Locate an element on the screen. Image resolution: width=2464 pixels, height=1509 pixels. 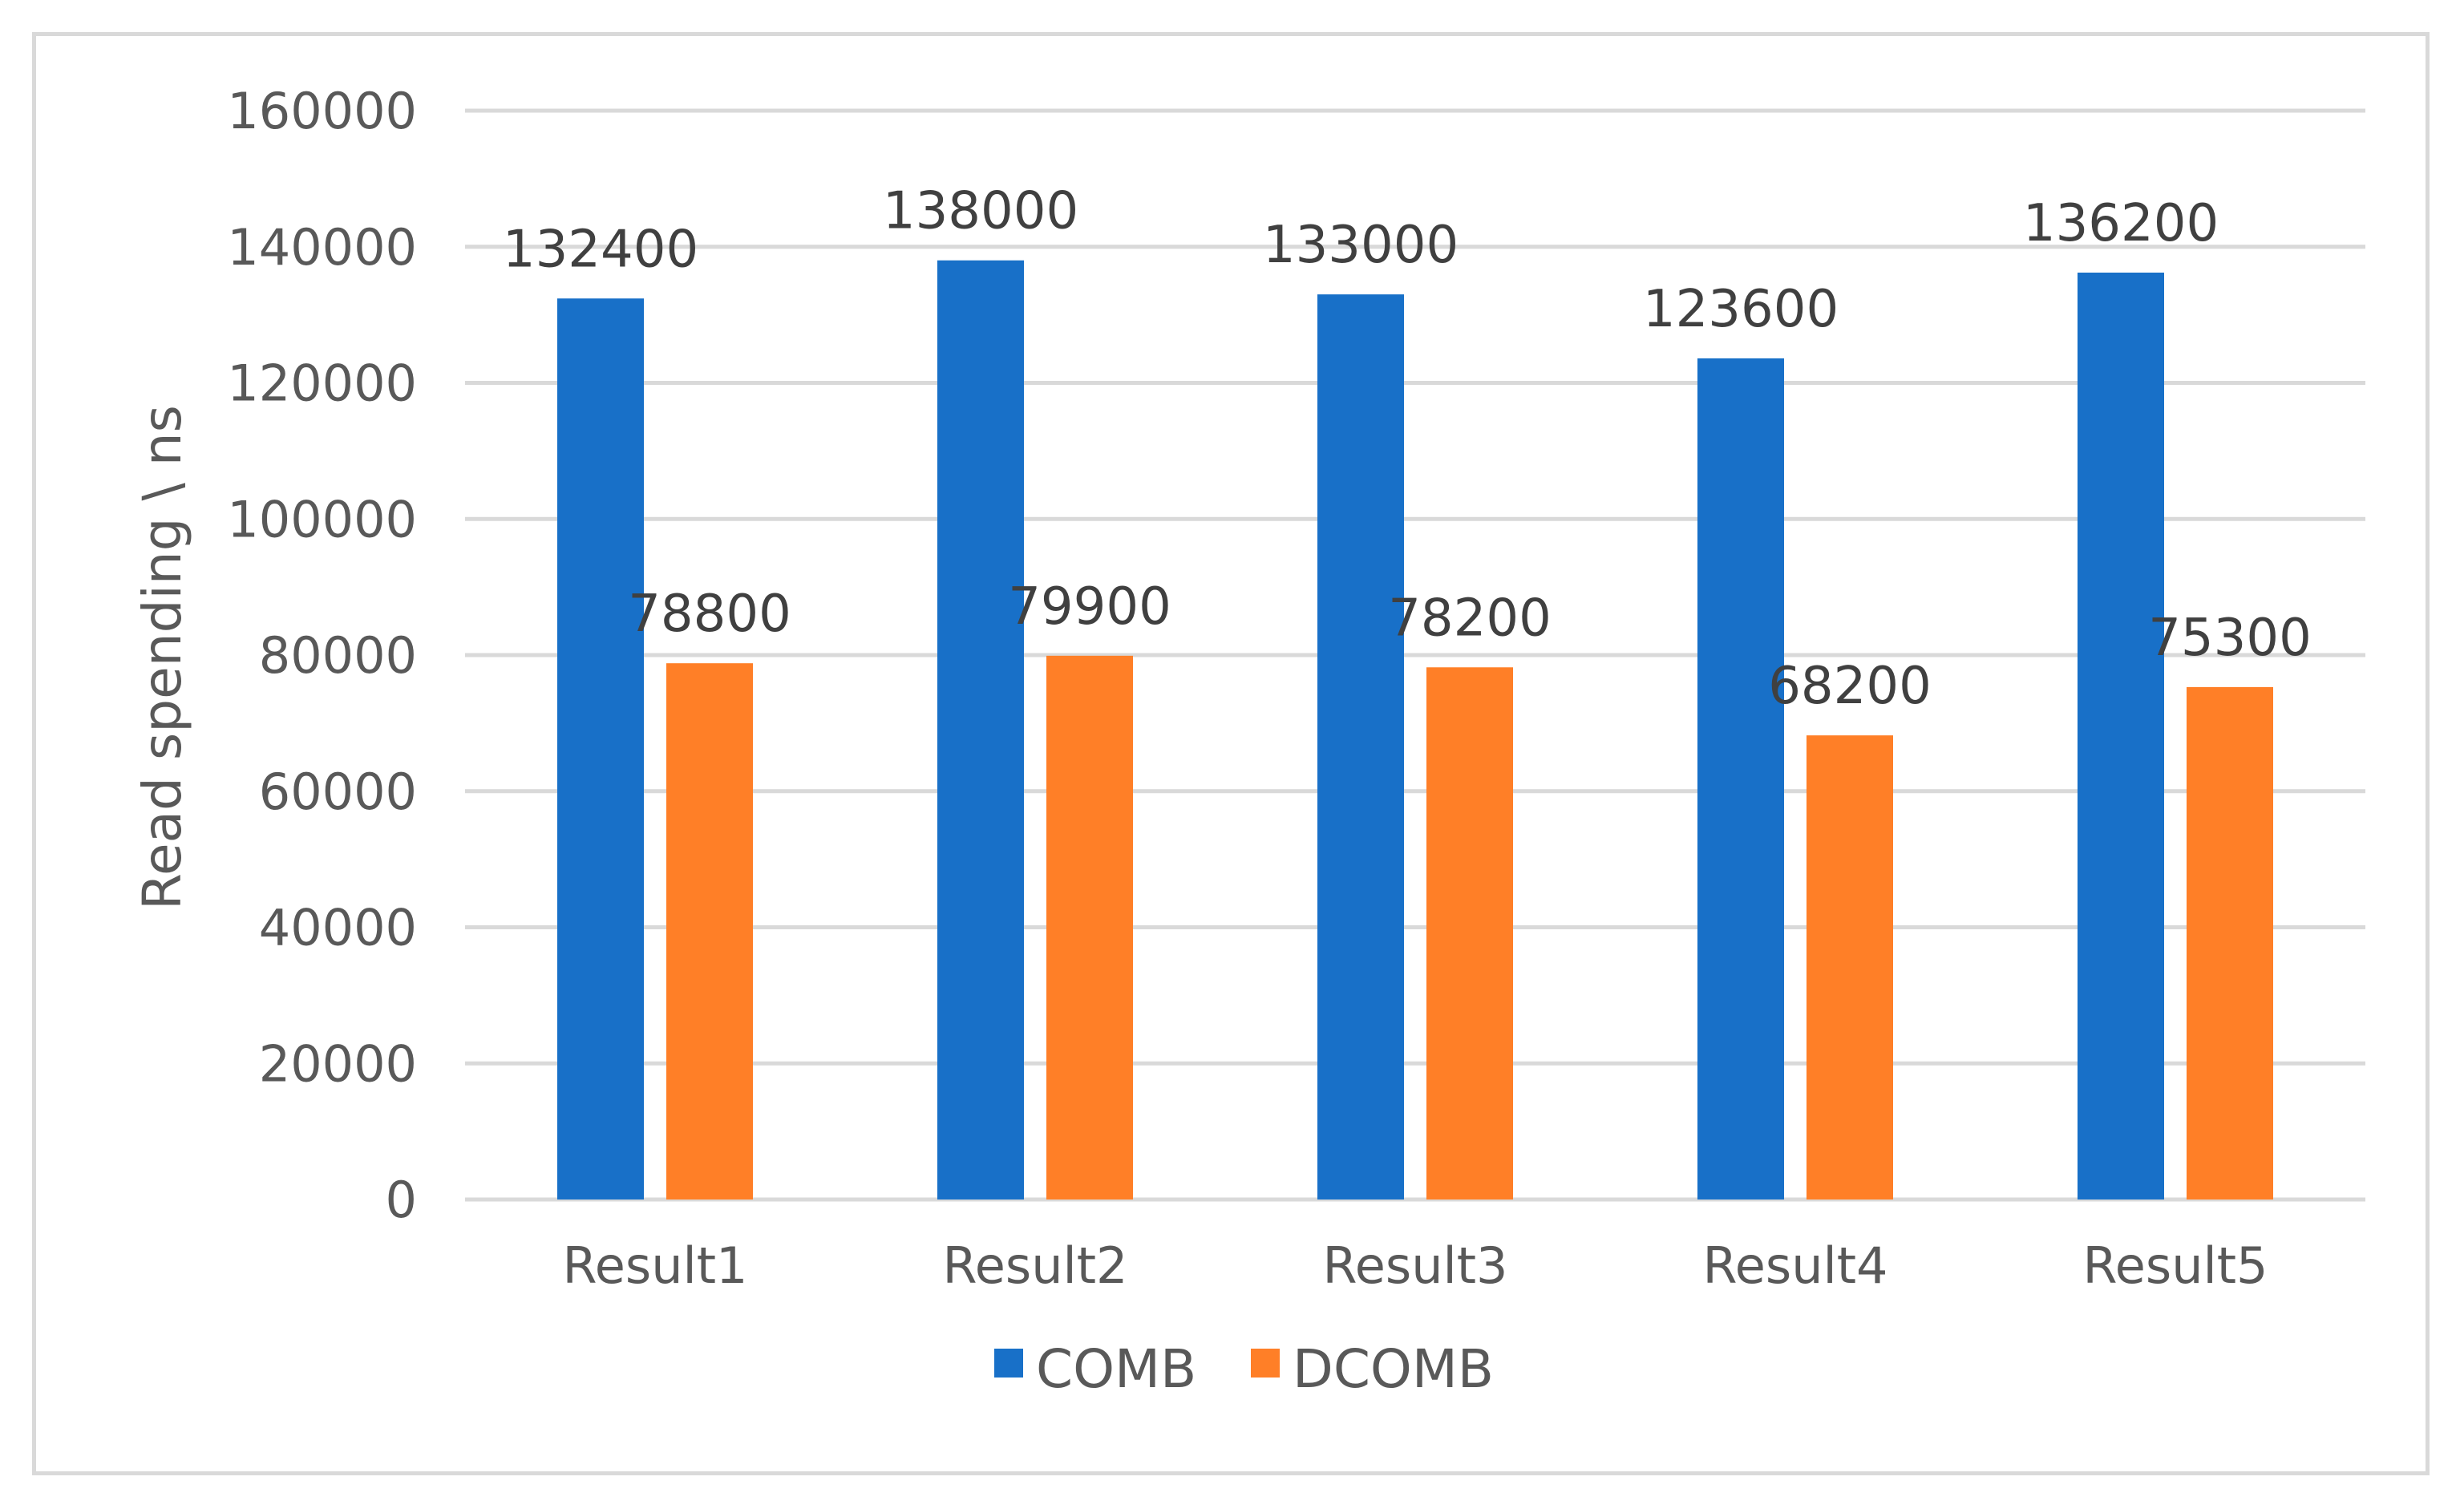
bar-comb-result3 is located at coordinates (1360, 747).